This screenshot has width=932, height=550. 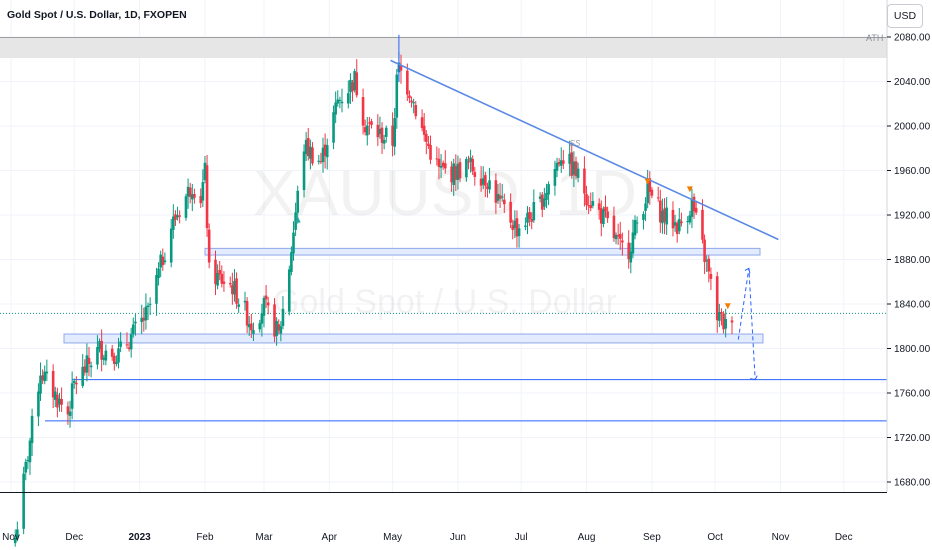 What do you see at coordinates (445, 302) in the screenshot?
I see `watermark-name: Gold Spot / U.S. Dollar` at bounding box center [445, 302].